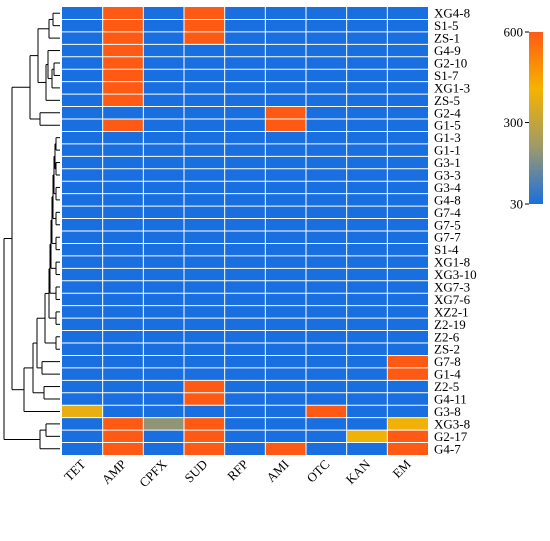 This screenshot has height=541, width=550. Describe the element at coordinates (447, 38) in the screenshot. I see `row-label: ZS-1` at that location.